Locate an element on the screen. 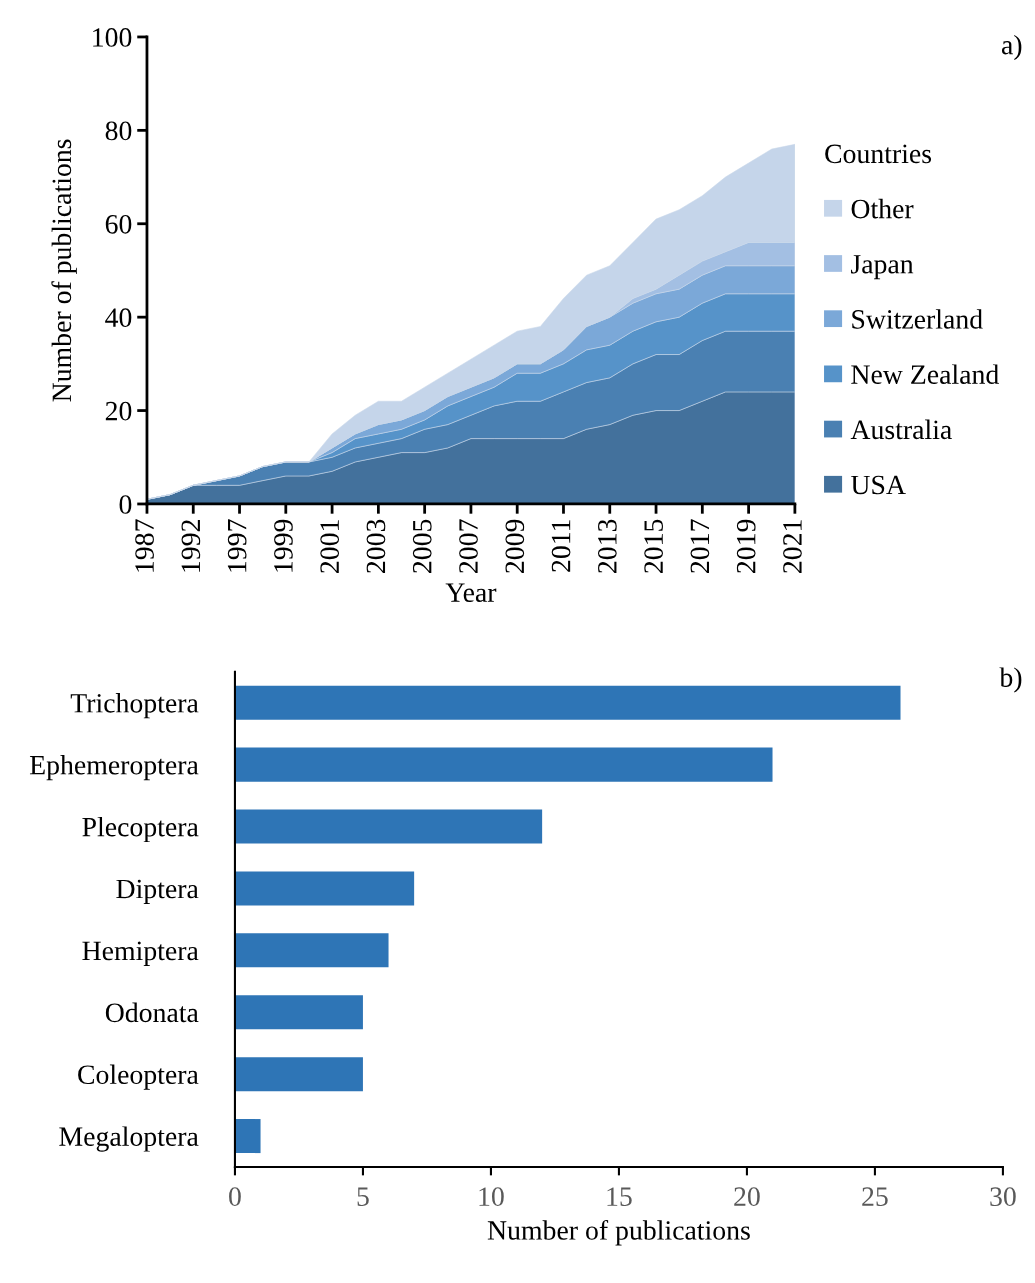 This screenshot has width=1035, height=1283. legend-label: USA is located at coordinates (878, 485).